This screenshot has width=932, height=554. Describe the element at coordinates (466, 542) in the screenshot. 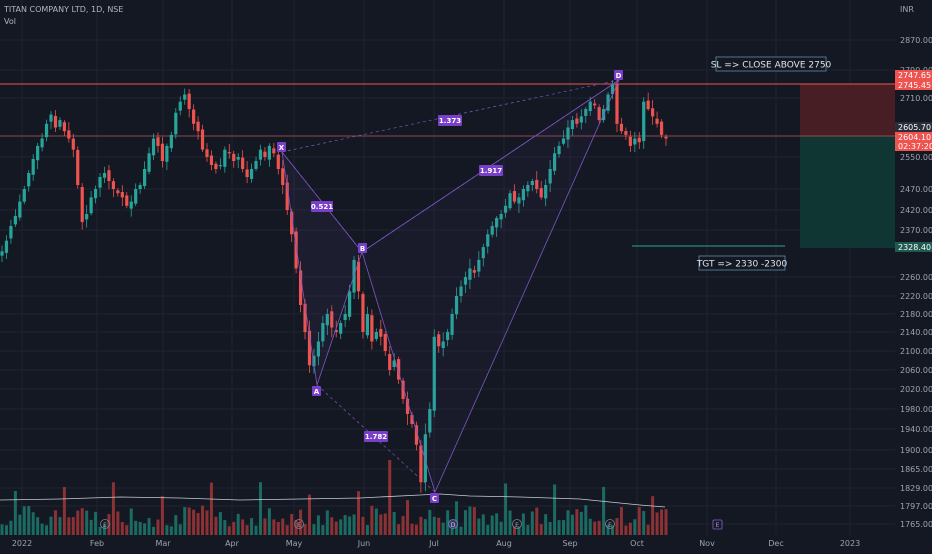

I see `time-axis-background` at that location.